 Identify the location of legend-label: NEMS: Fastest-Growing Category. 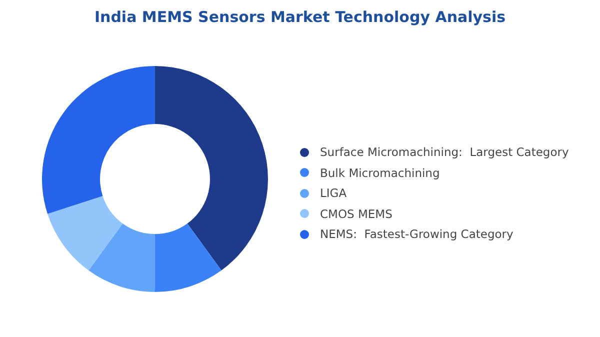
(417, 234).